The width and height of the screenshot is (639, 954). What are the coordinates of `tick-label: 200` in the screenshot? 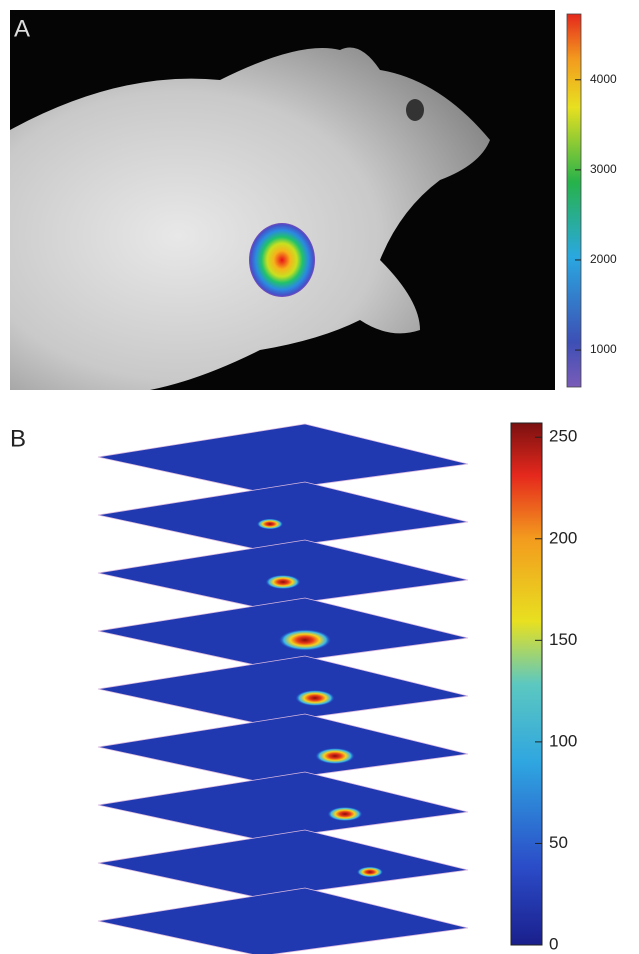 It's located at (563, 537).